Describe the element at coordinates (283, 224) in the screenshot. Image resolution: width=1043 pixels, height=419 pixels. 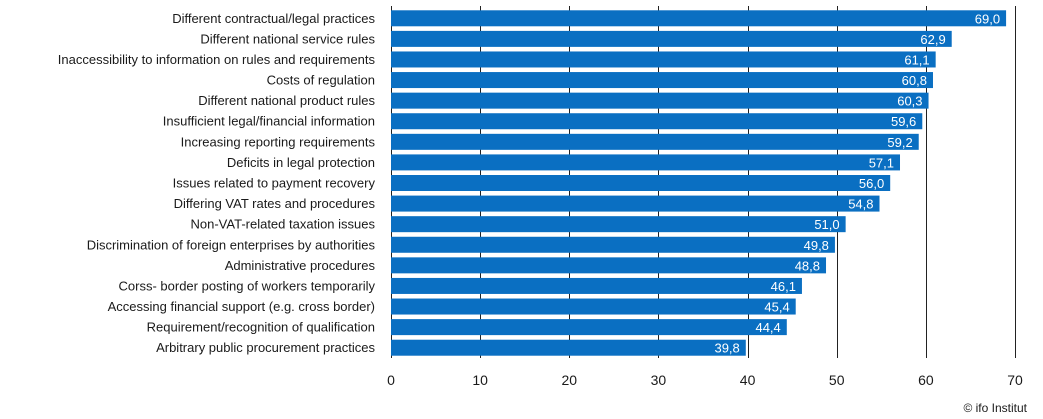
I see `category-label: Non-VAT-related taxation issues` at that location.